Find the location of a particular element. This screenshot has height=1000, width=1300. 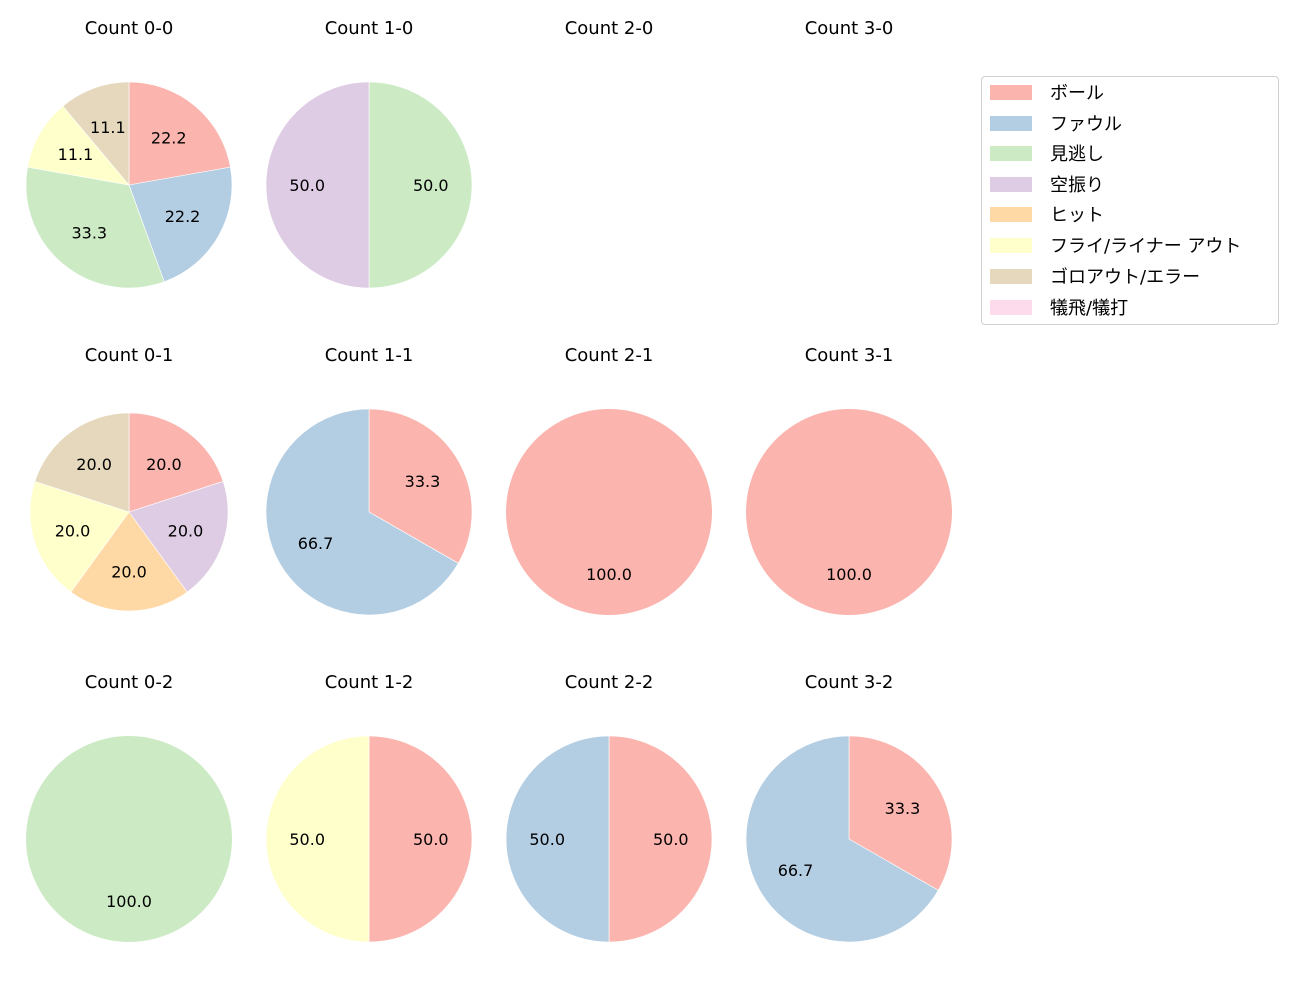

pie-chart: Count 2-2 50.0 50.0 is located at coordinates (609, 807).